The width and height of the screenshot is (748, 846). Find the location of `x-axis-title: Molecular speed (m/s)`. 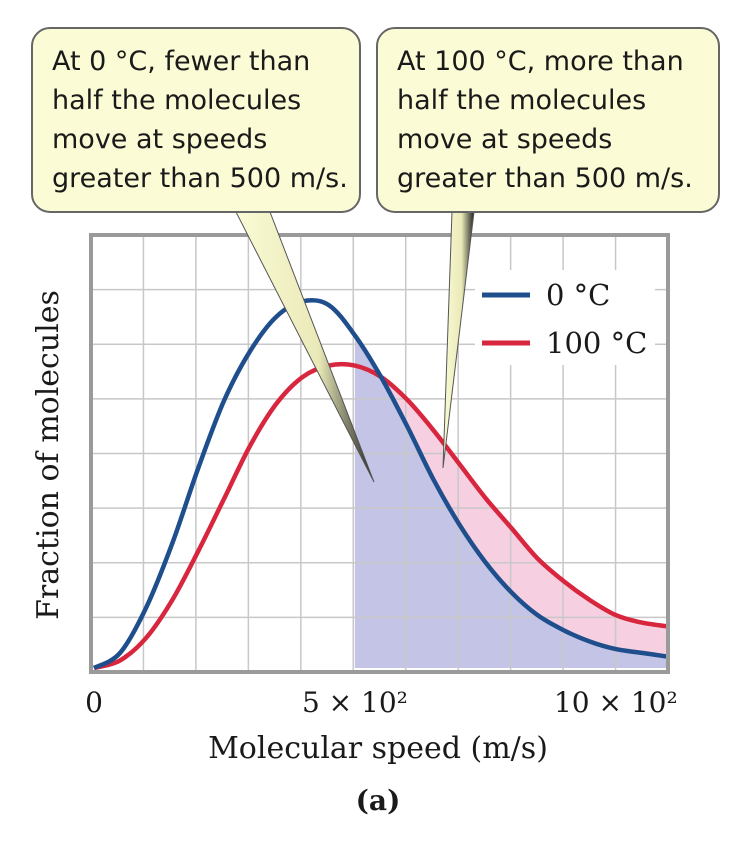

x-axis-title: Molecular speed (m/s) is located at coordinates (378, 748).